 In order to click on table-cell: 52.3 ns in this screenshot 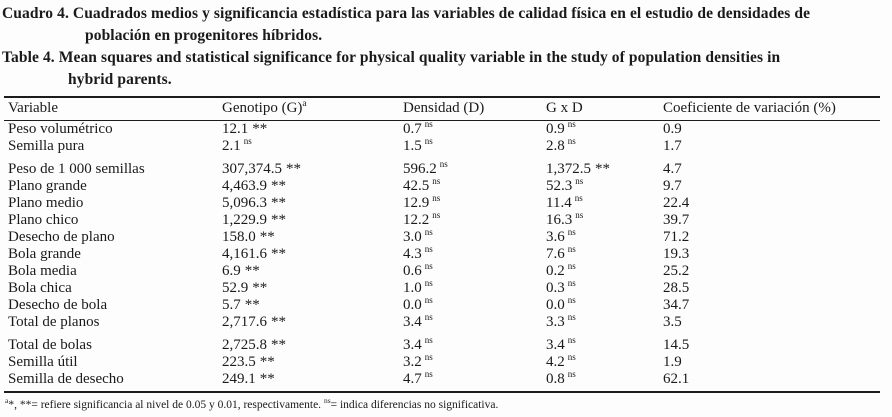, I will do `click(565, 185)`.